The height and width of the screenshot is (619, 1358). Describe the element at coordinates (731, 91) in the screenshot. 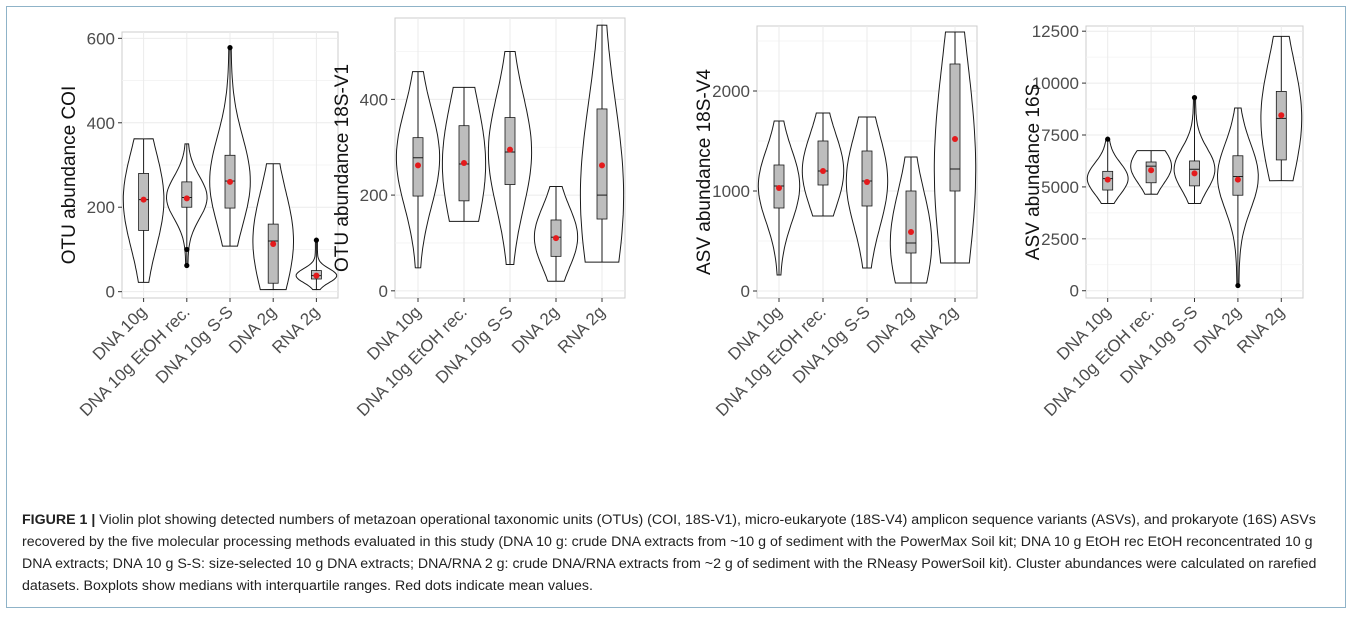

I see `y-tick-label: 2000` at that location.